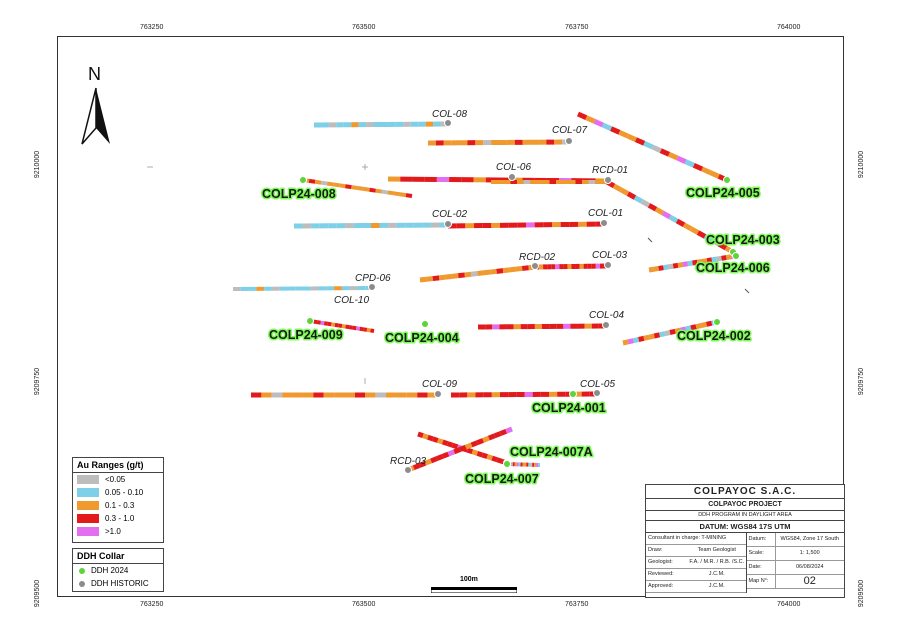 The image size is (900, 636). Describe the element at coordinates (513, 167) in the screenshot. I see `hole-label-historic: COL-06` at that location.